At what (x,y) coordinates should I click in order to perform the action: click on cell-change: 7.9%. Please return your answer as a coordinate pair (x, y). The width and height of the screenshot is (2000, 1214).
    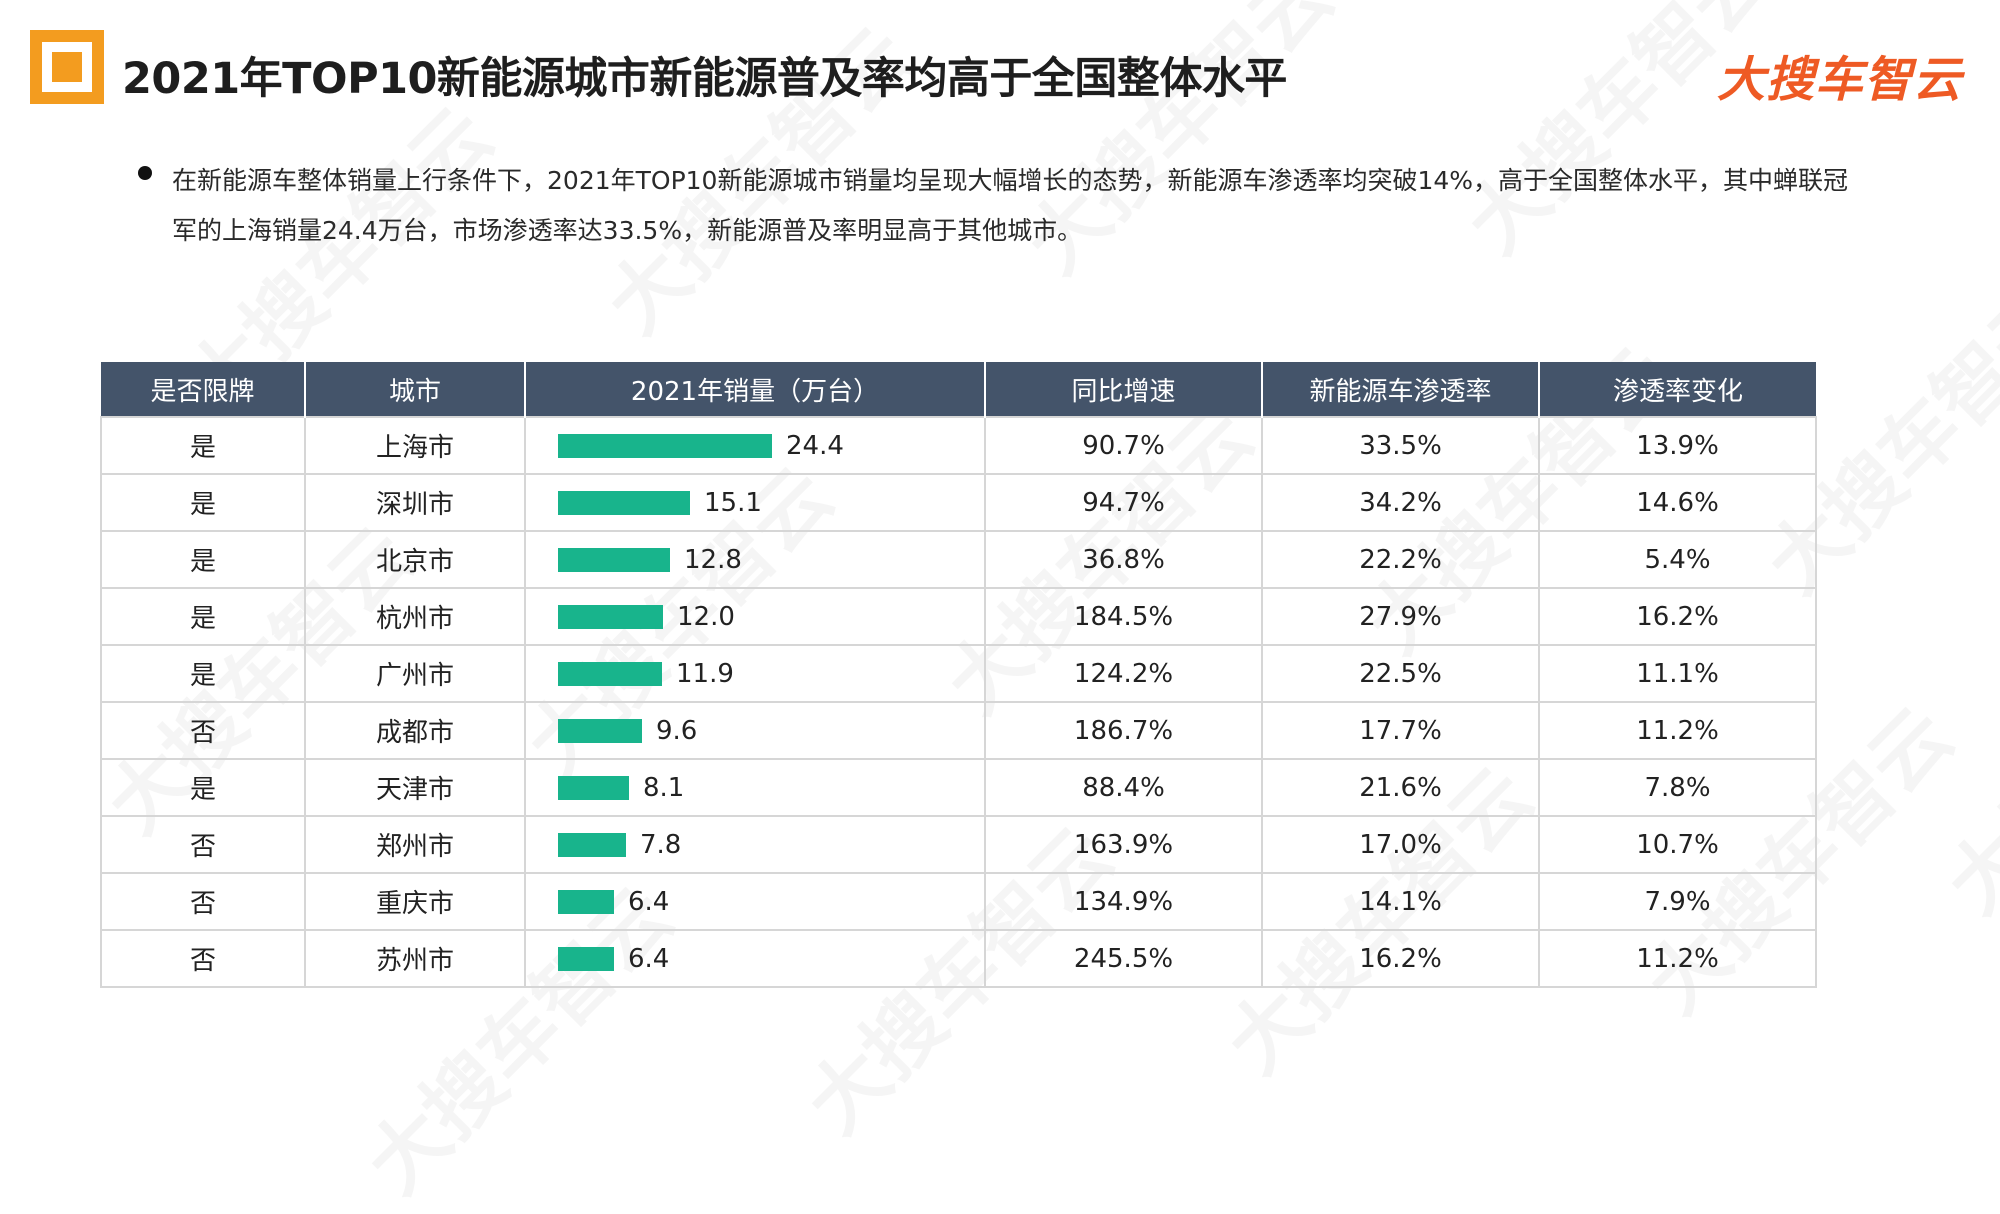
    Looking at the image, I should click on (1677, 901).